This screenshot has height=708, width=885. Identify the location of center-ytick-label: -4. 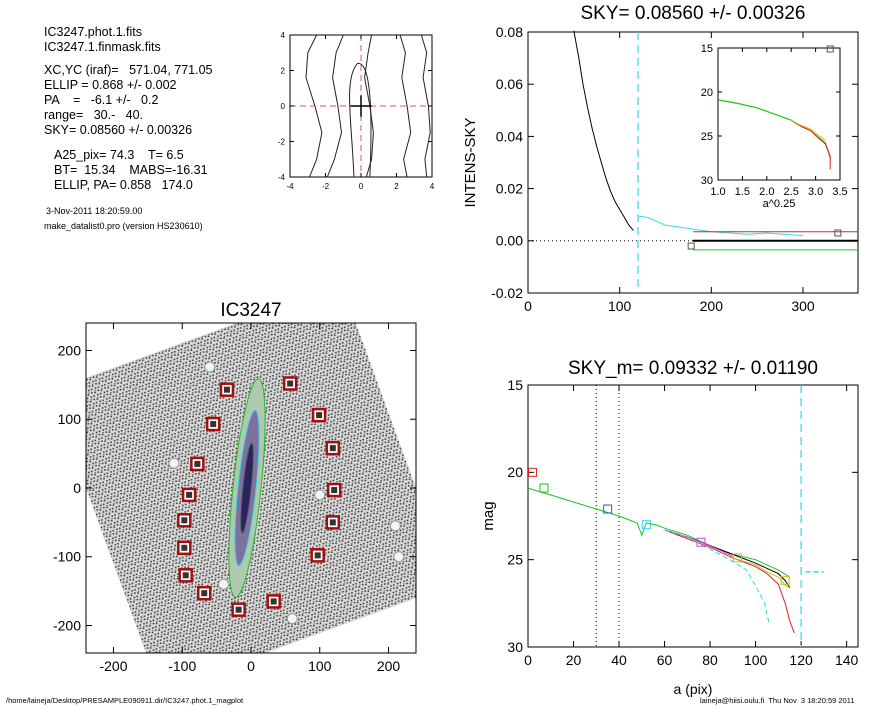
(282, 177).